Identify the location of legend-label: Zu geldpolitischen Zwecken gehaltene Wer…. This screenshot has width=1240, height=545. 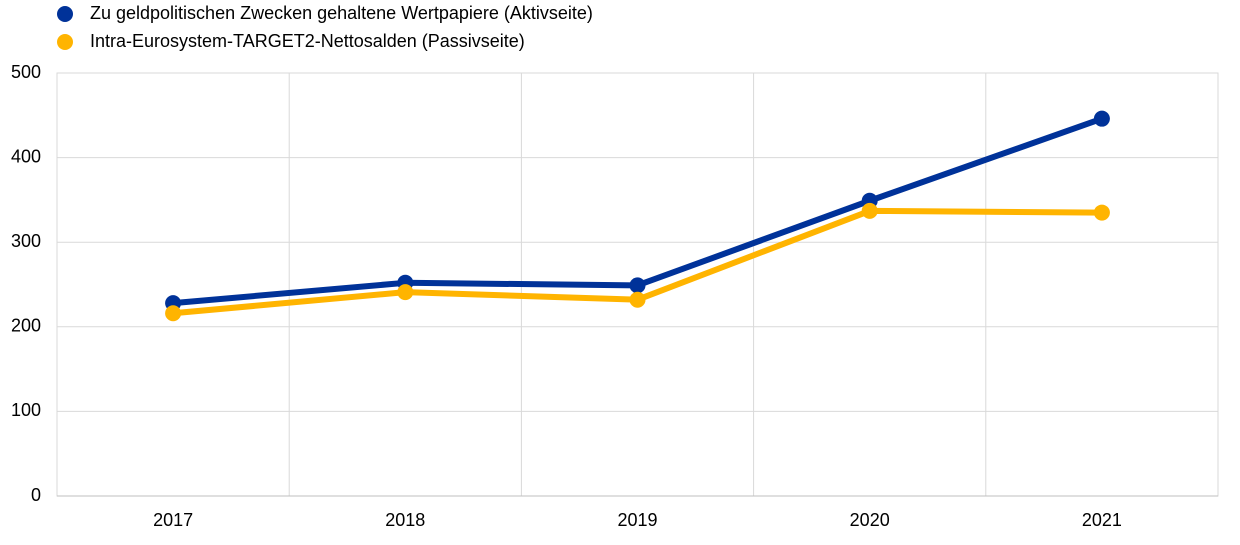
(341, 13).